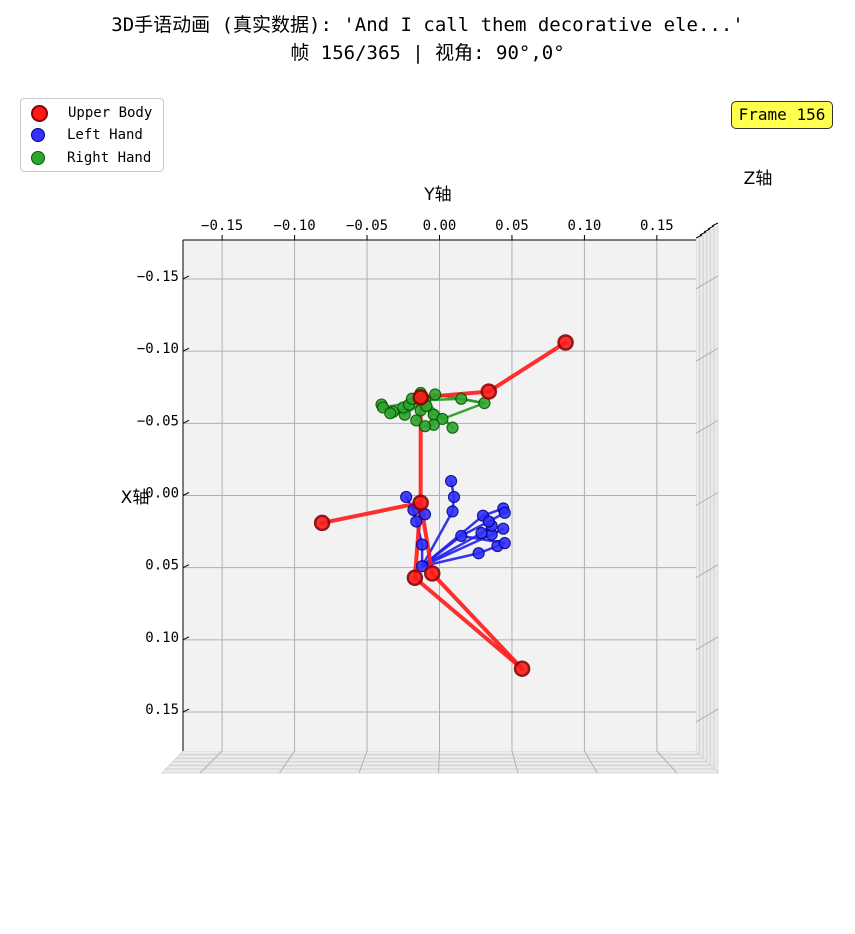 Image resolution: width=855 pixels, height=934 pixels. I want to click on z-axis-label: Z轴, so click(758, 179).